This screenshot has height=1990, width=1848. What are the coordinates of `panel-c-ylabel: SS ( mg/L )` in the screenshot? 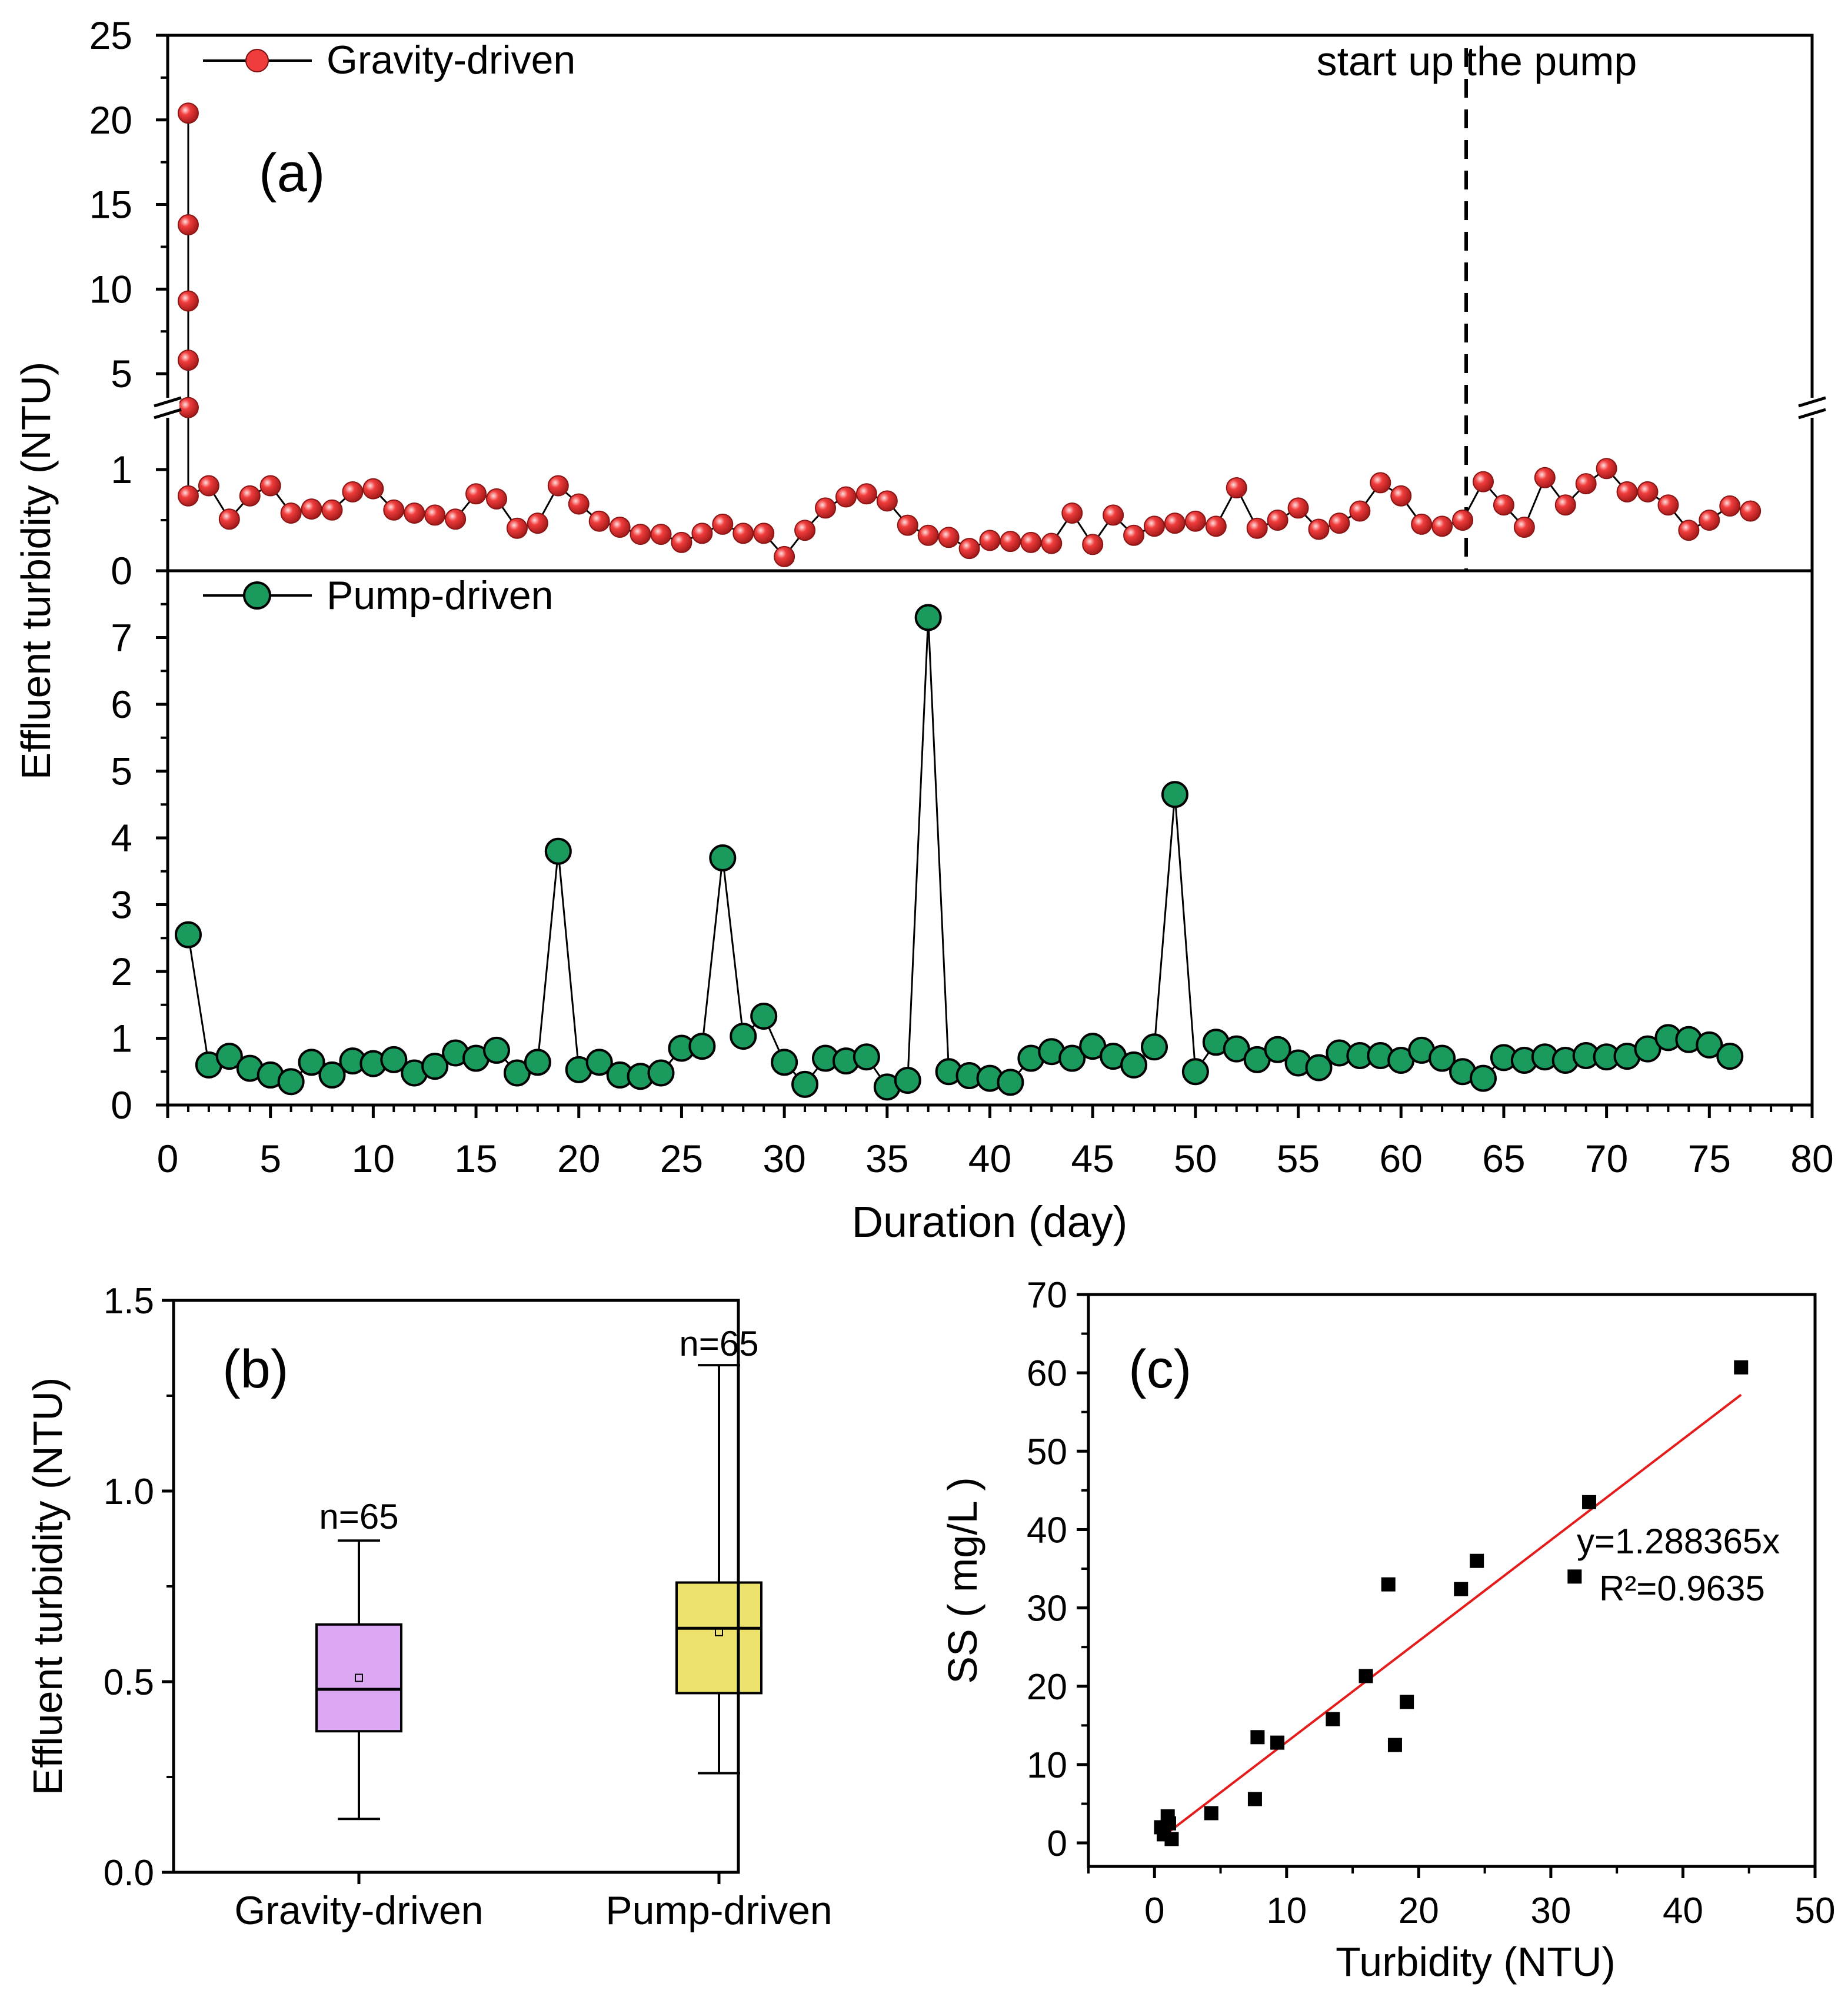 It's located at (962, 1580).